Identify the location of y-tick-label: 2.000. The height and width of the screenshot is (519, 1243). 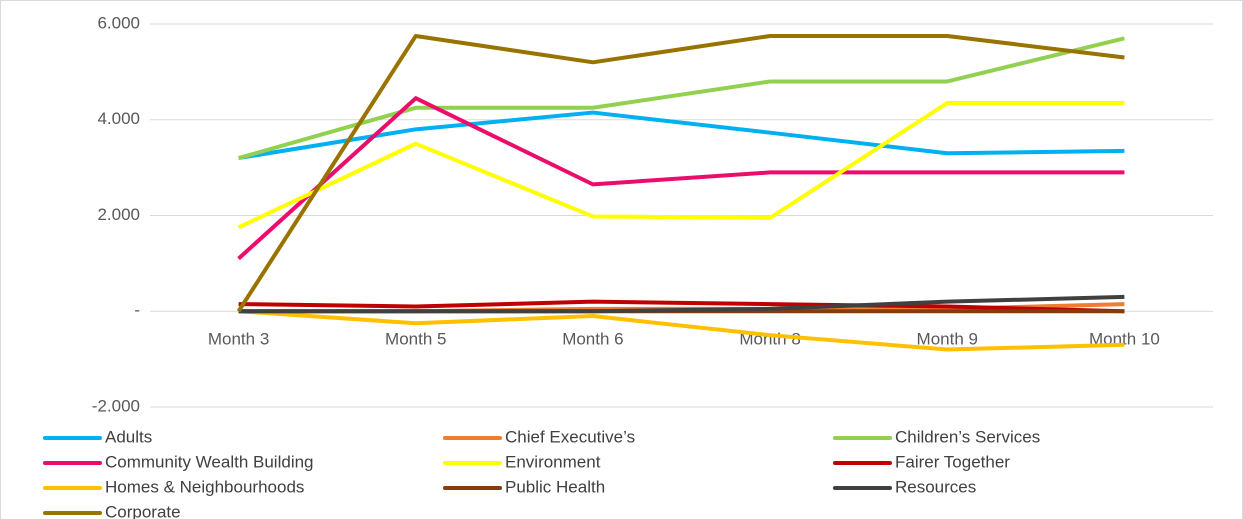
(118, 214).